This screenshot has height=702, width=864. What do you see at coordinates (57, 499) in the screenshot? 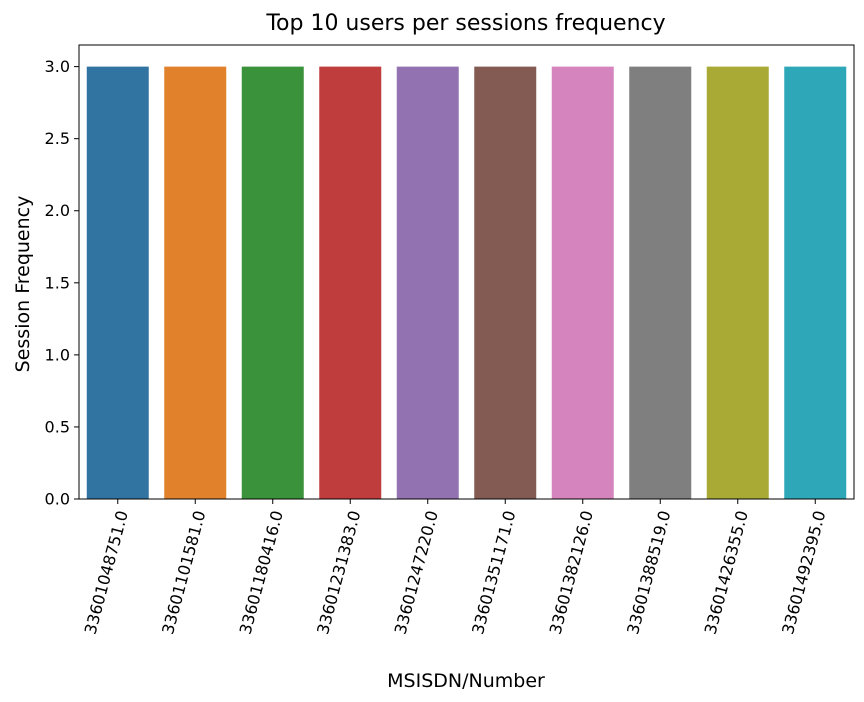
I see `y-tick-label: 0.0` at bounding box center [57, 499].